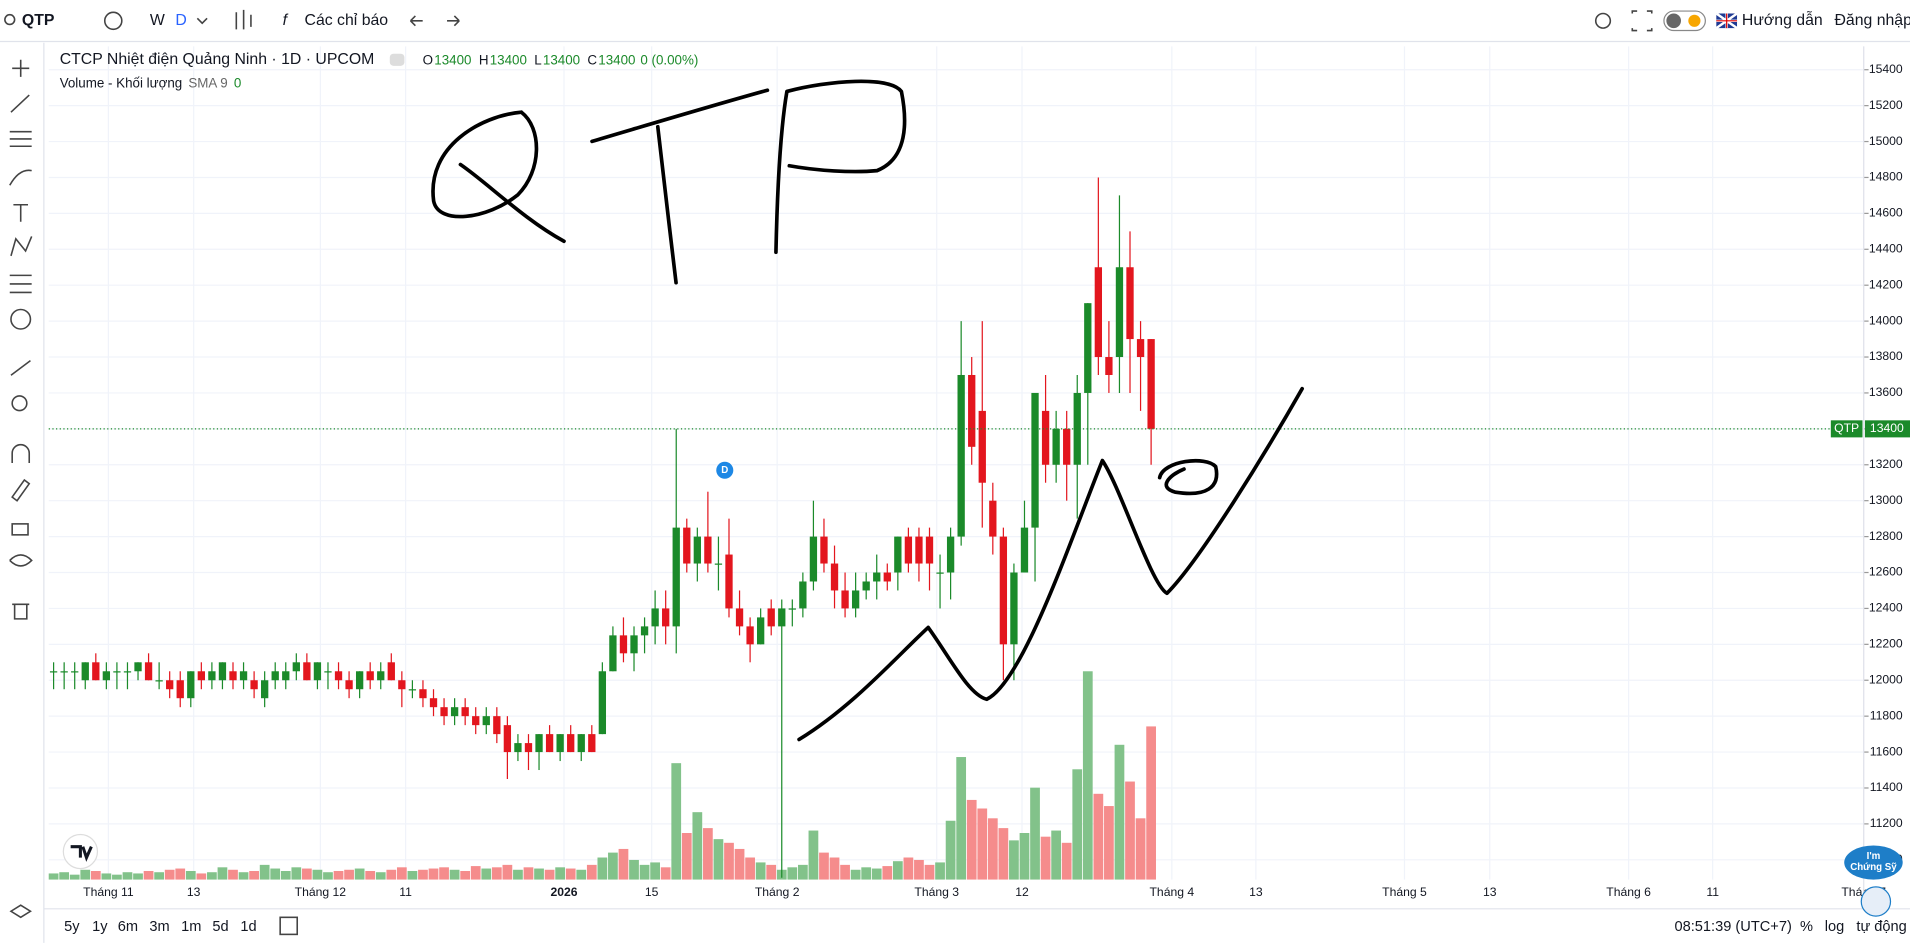 Image resolution: width=1910 pixels, height=943 pixels. I want to click on last-price-value: 13400, so click(1887, 428).